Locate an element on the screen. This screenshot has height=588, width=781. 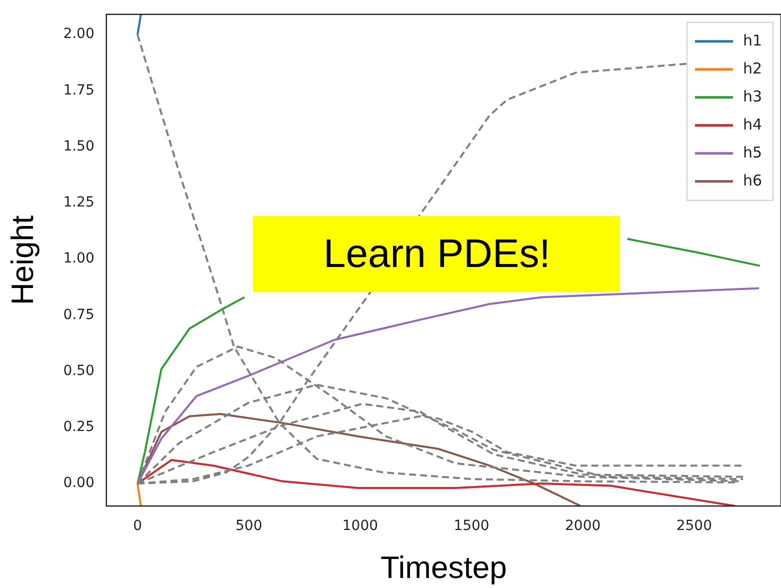
y-tick-label: 2.00 is located at coordinates (78, 34).